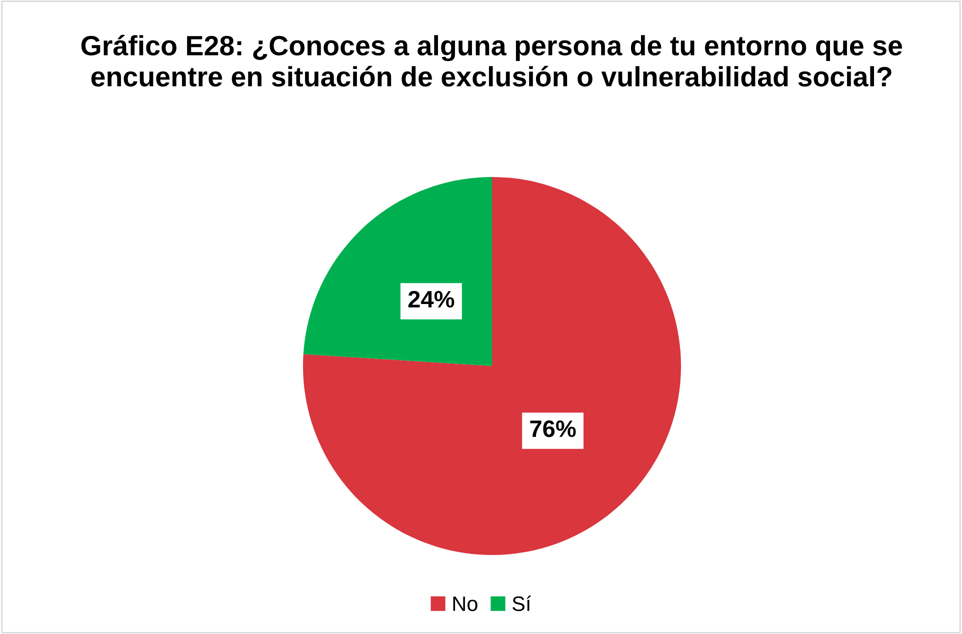 This screenshot has width=962, height=634. I want to click on pie-slice, so click(397, 271).